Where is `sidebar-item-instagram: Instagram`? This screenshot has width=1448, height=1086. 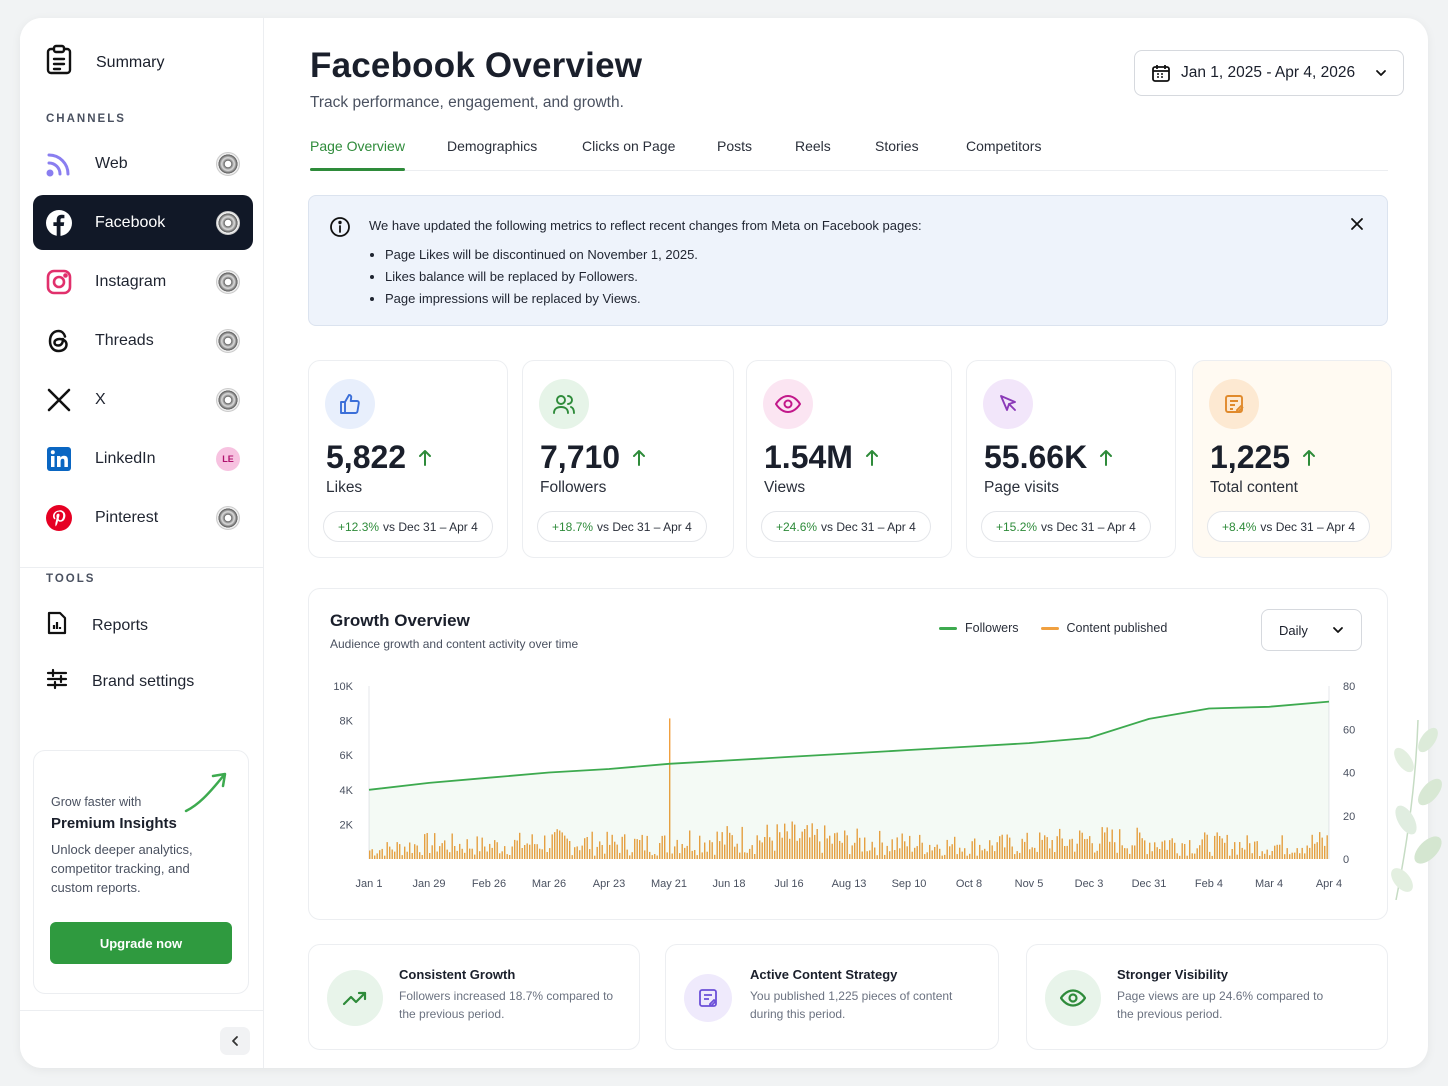
sidebar-item-instagram: Instagram is located at coordinates (143, 281).